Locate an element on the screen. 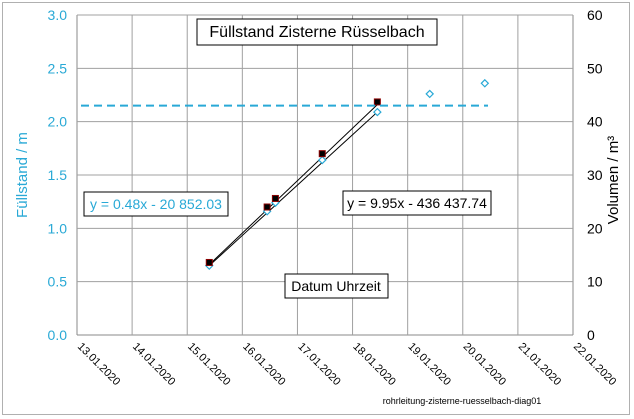 This screenshot has width=634, height=419. y-tick-left: 0.5 is located at coordinates (58, 282).